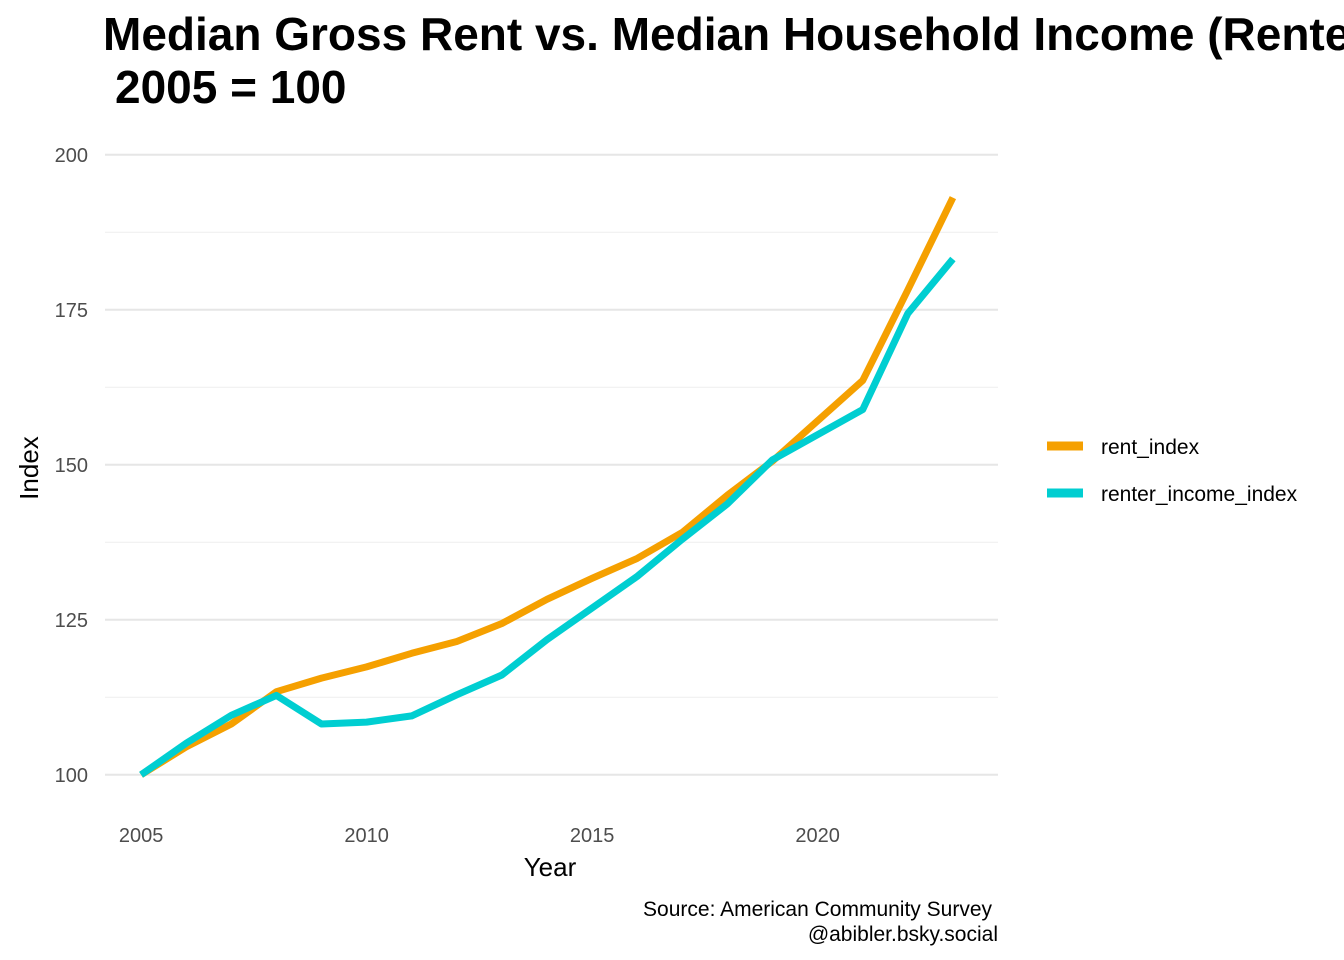 This screenshot has width=1344, height=960. I want to click on legend-label-rent-index: rent_index, so click(1150, 447).